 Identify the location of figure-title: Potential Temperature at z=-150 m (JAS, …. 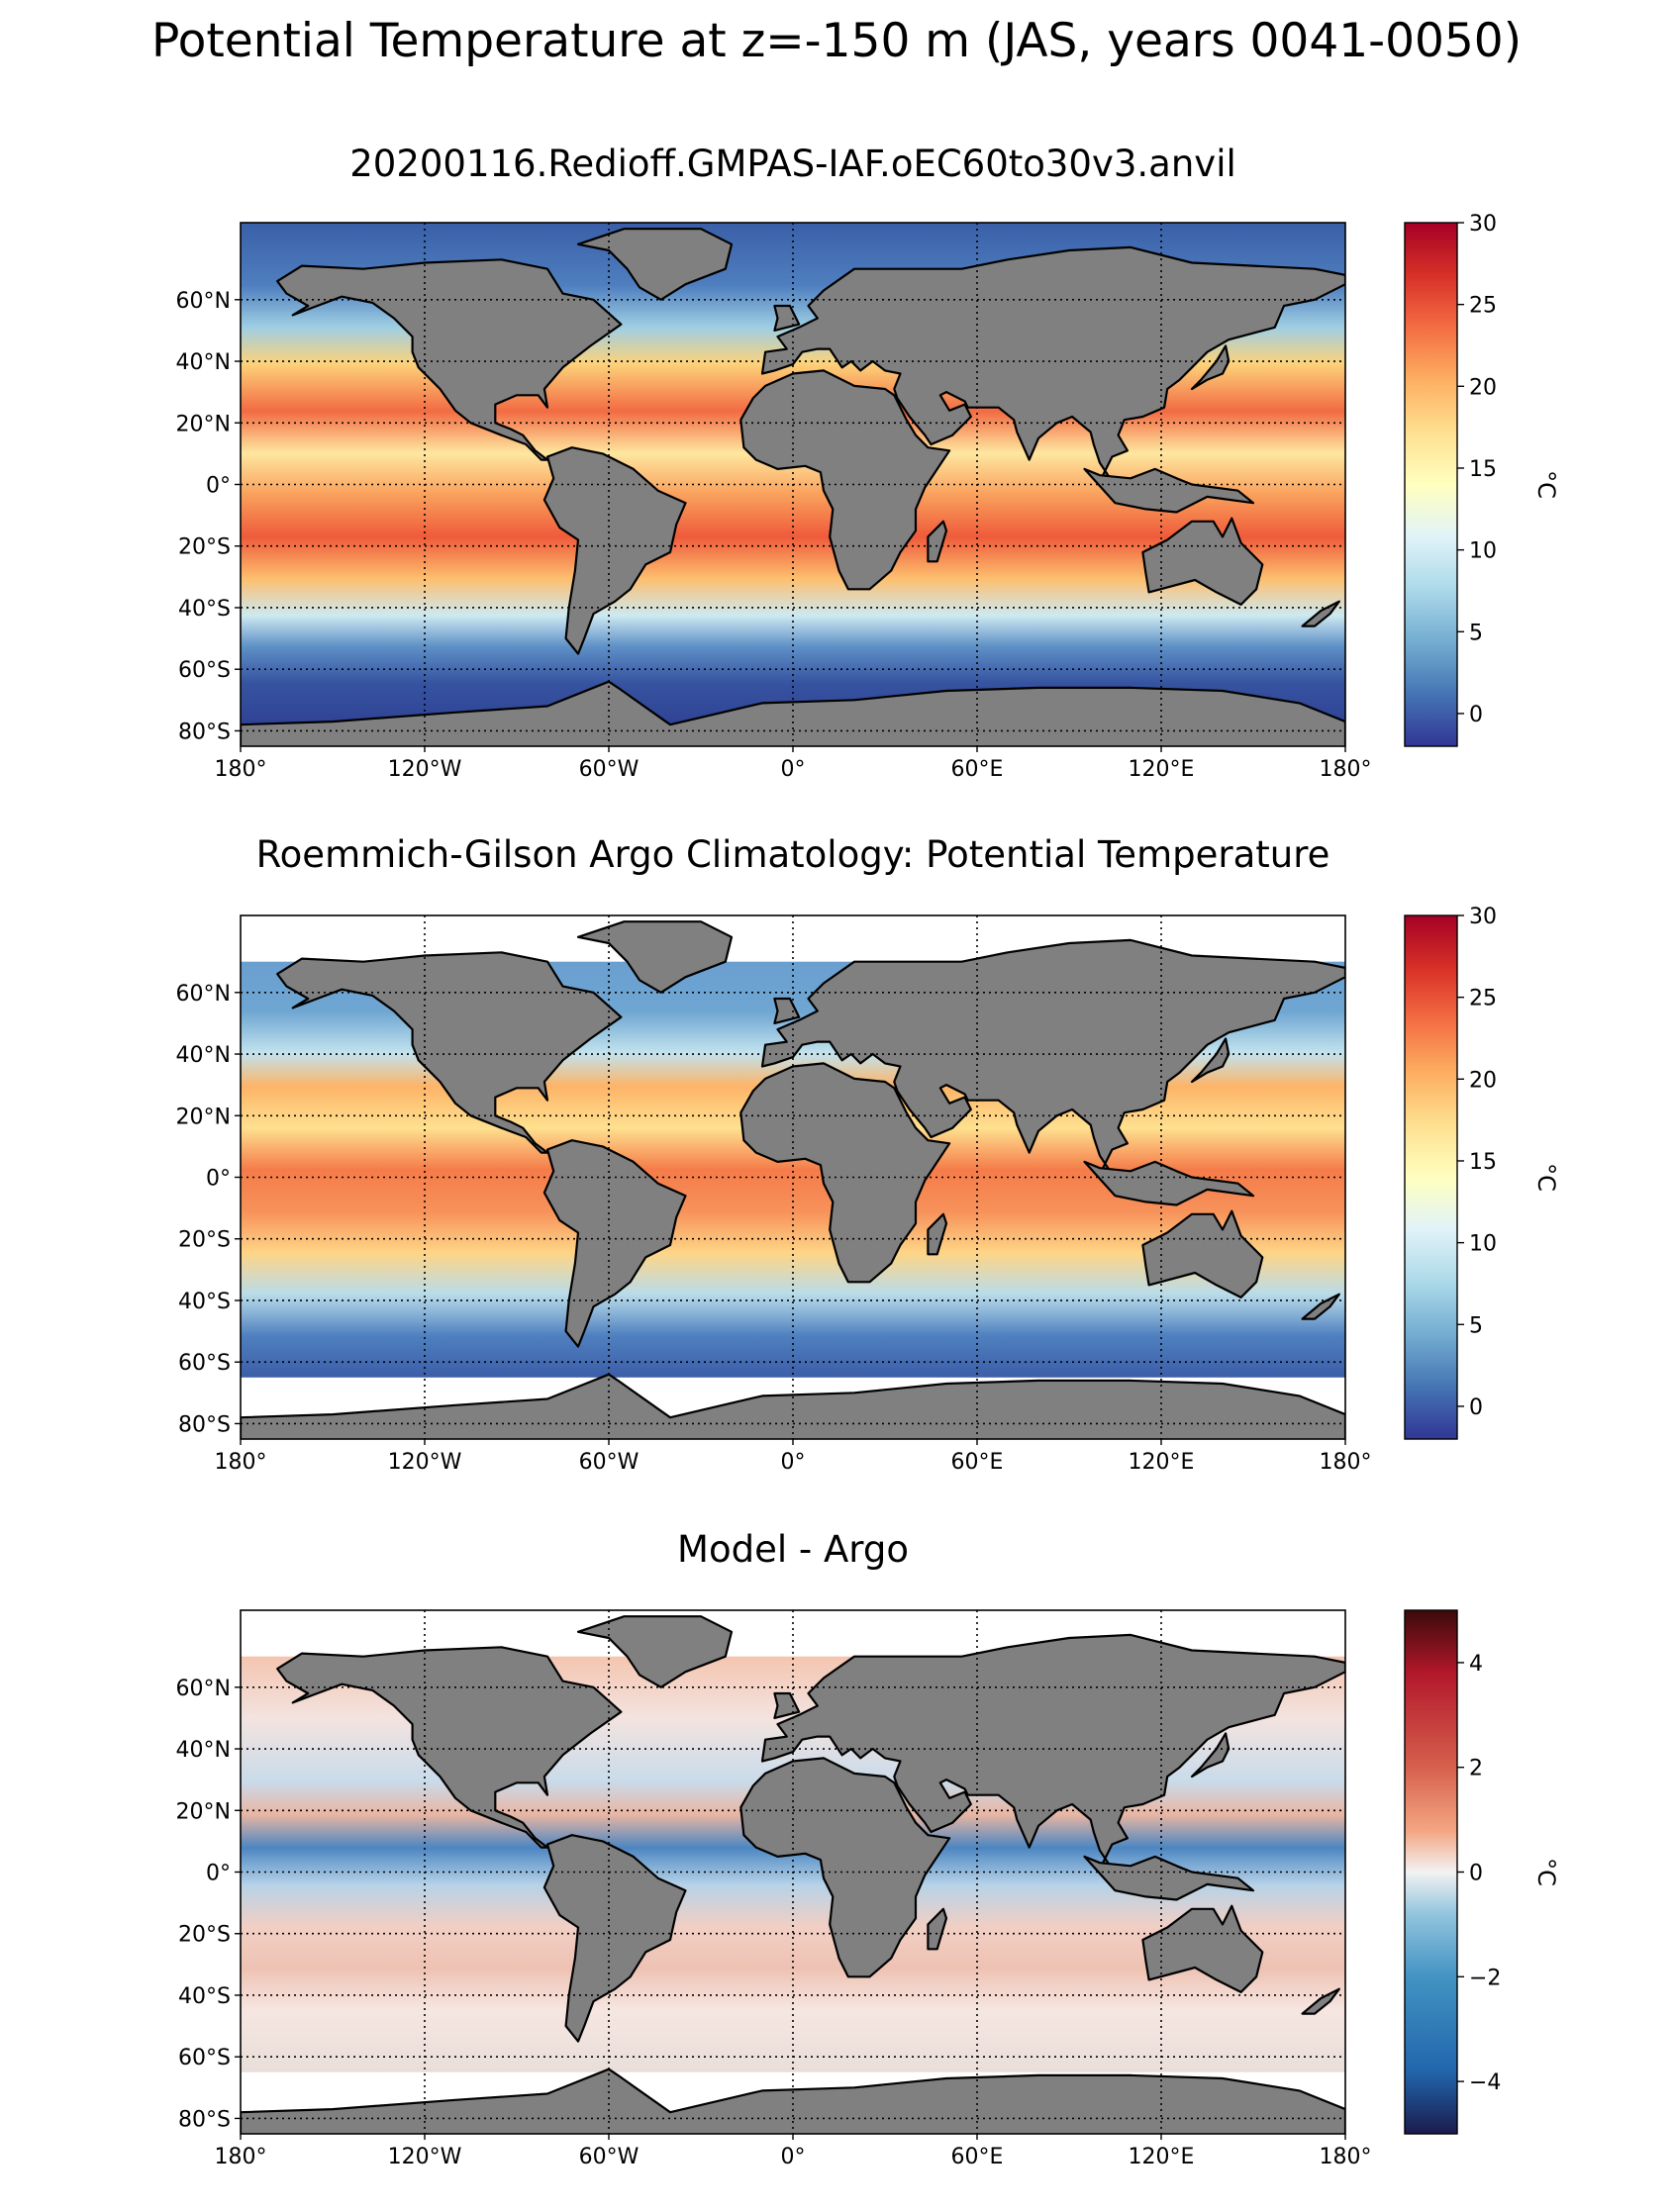
(836, 41).